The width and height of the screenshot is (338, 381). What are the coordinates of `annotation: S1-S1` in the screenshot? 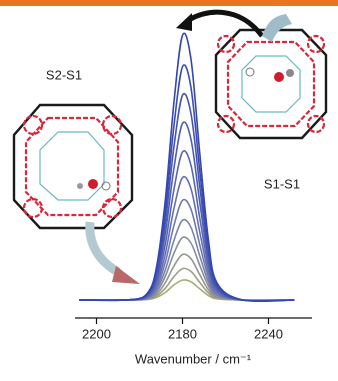 It's located at (282, 183).